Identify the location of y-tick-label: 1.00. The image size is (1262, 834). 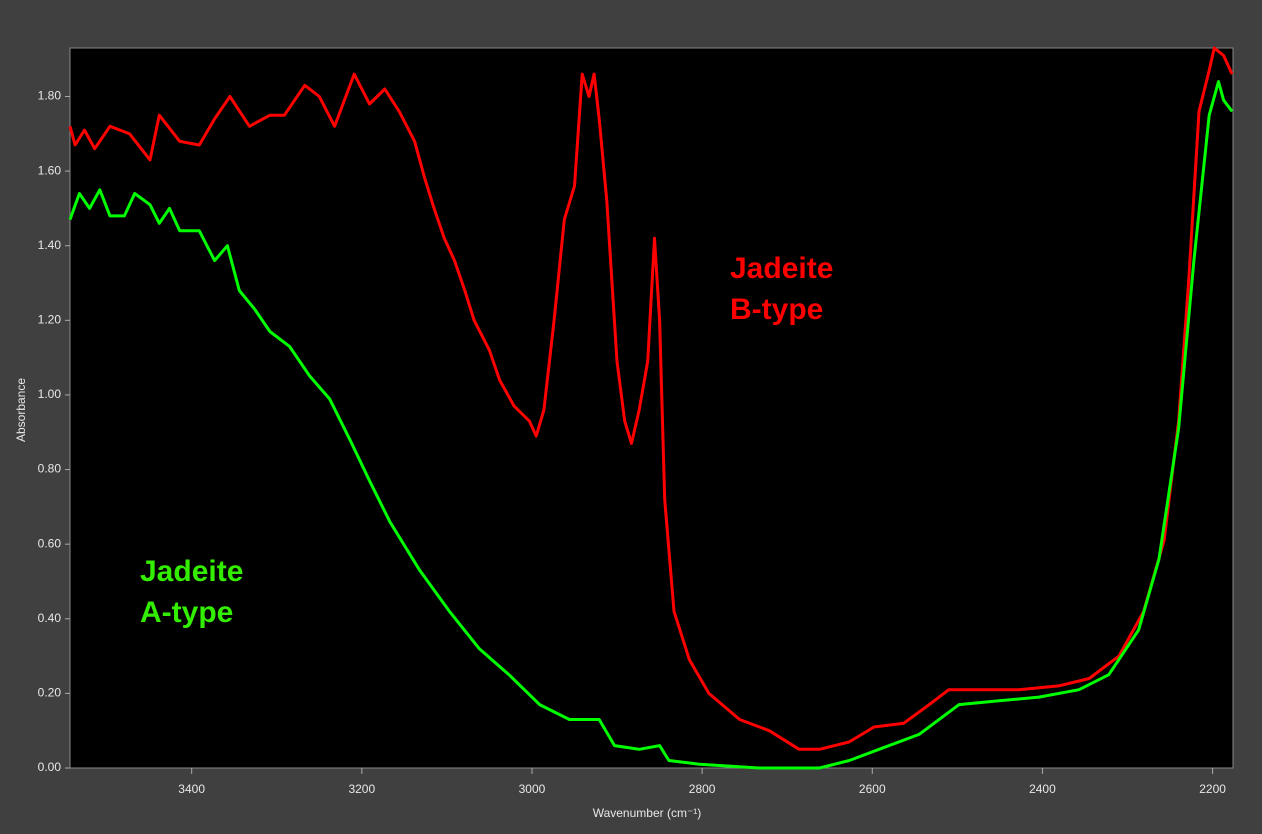
(50, 394).